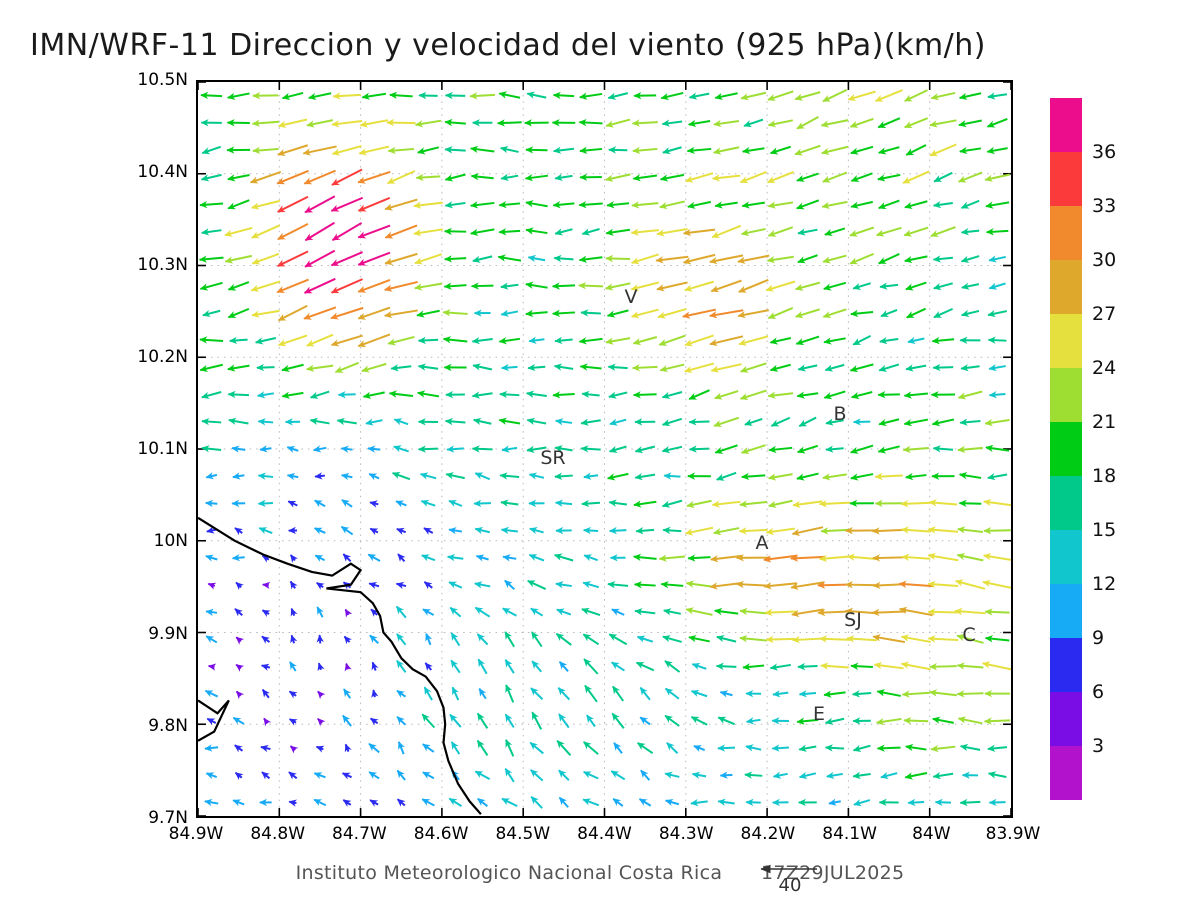 The height and width of the screenshot is (900, 1200). I want to click on reference-vector-label: 40, so click(790, 885).